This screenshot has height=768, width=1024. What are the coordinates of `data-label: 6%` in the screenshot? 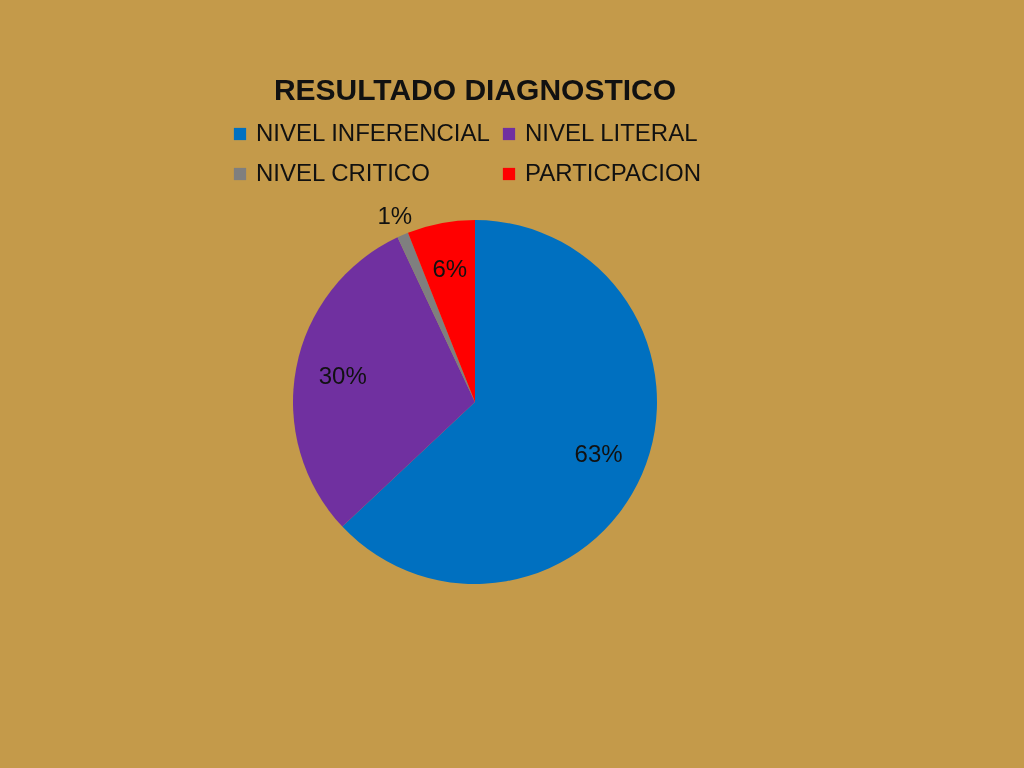 It's located at (450, 268).